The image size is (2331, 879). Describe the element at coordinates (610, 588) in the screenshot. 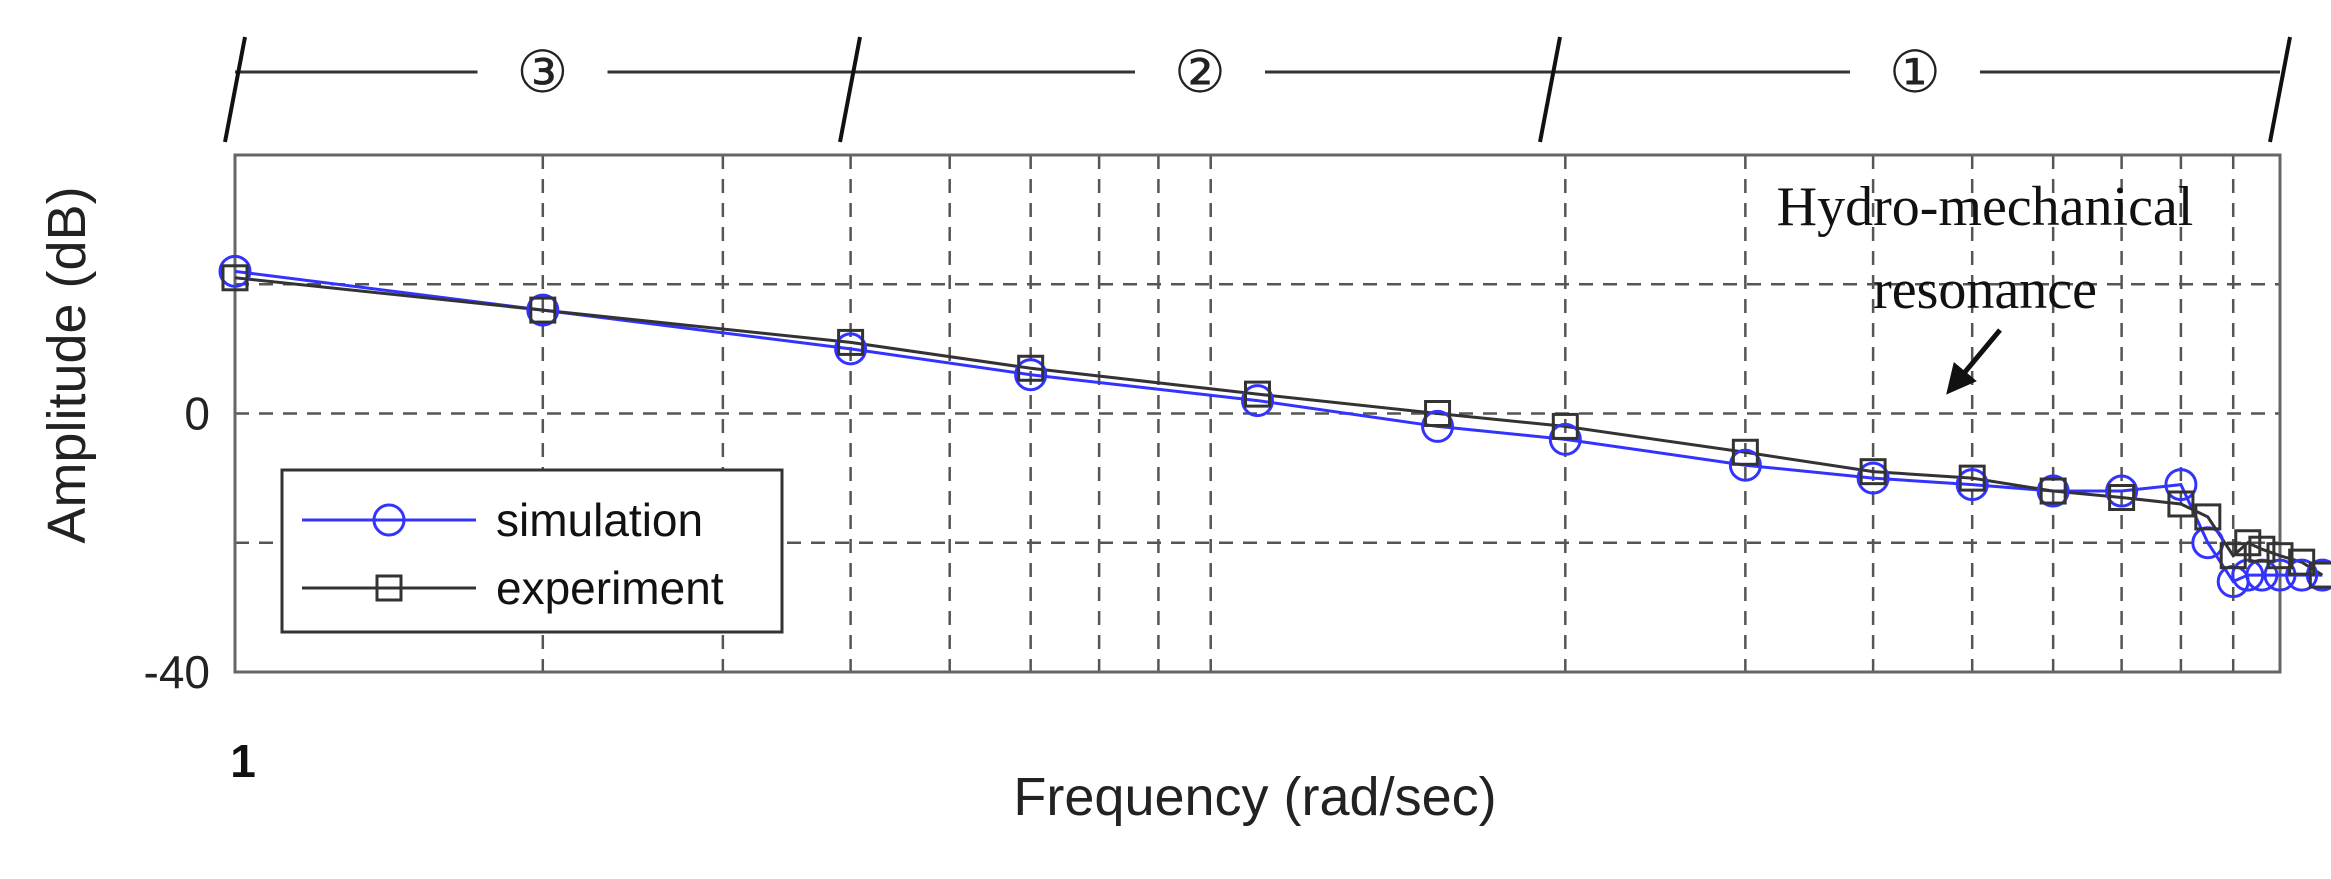

I see `legend-label-experiment: experiment` at that location.